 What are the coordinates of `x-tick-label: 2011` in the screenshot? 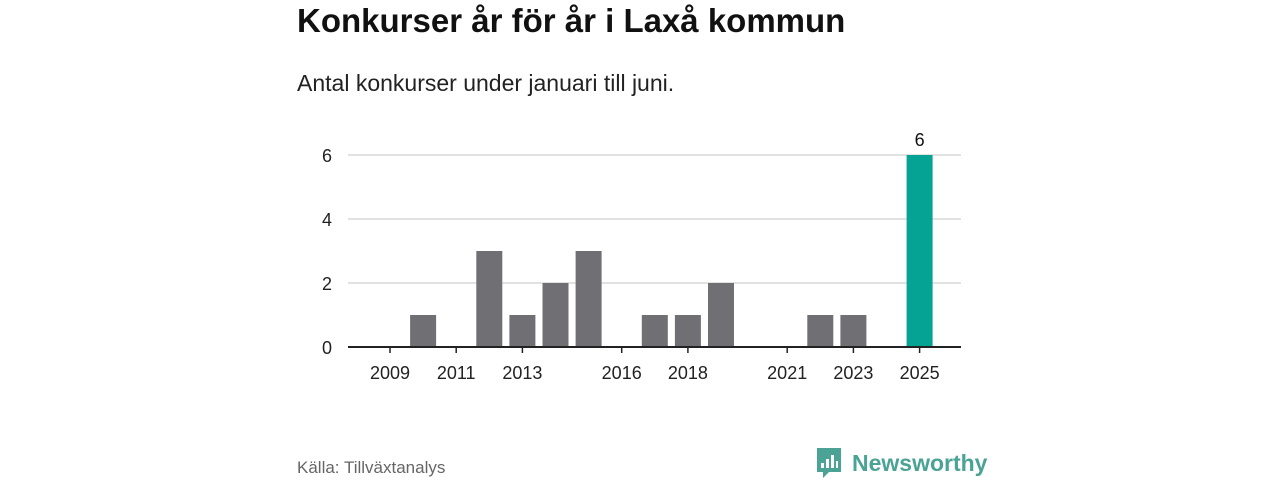 It's located at (456, 373).